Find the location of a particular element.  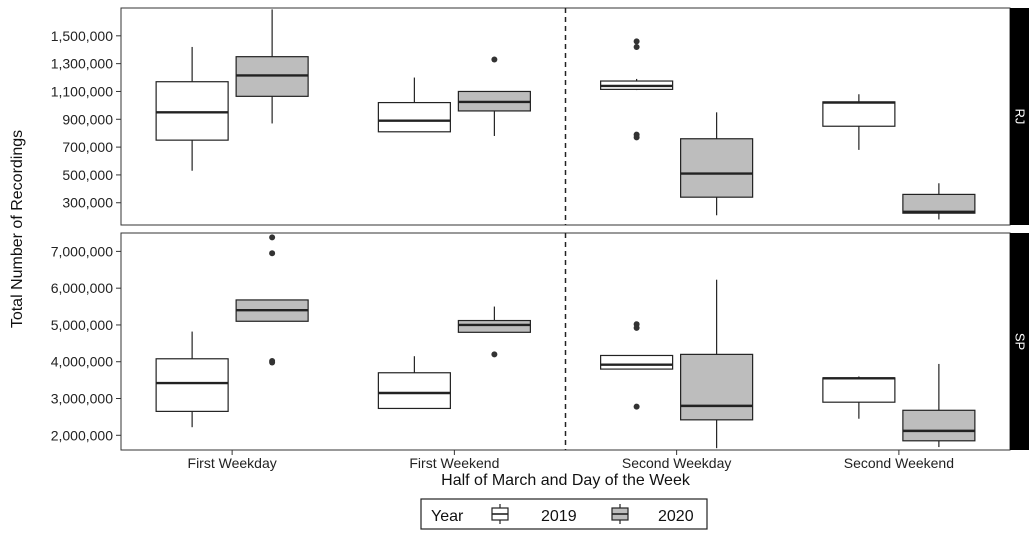

x-tick-label: First Weekend is located at coordinates (454, 463).